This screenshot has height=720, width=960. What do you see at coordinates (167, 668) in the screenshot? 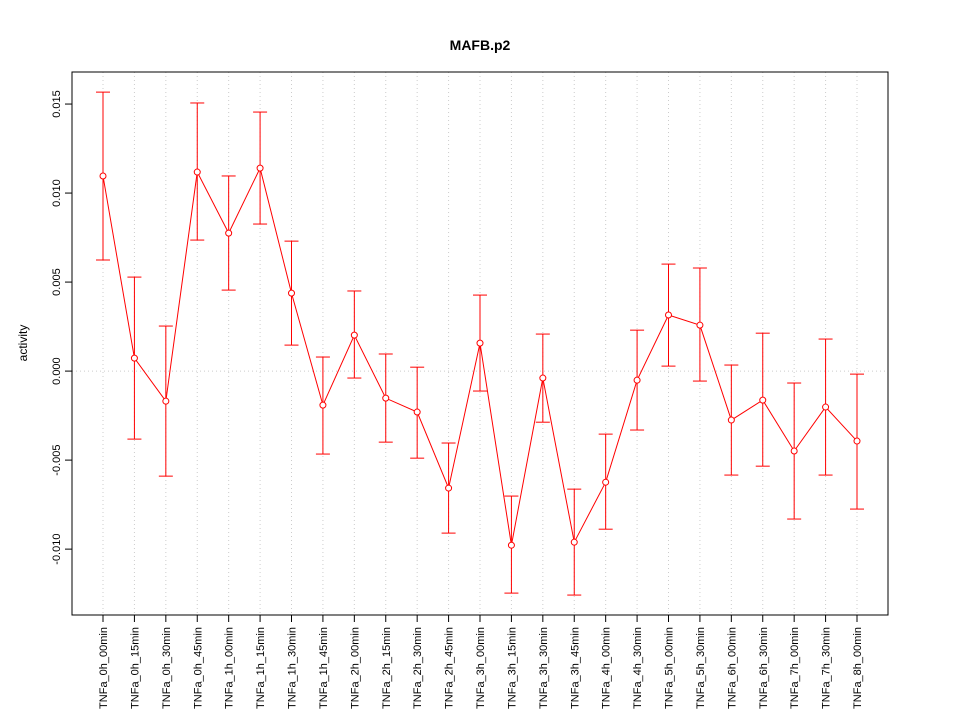
I see `x-tick-label: TNFa_0h_30min` at bounding box center [167, 668].